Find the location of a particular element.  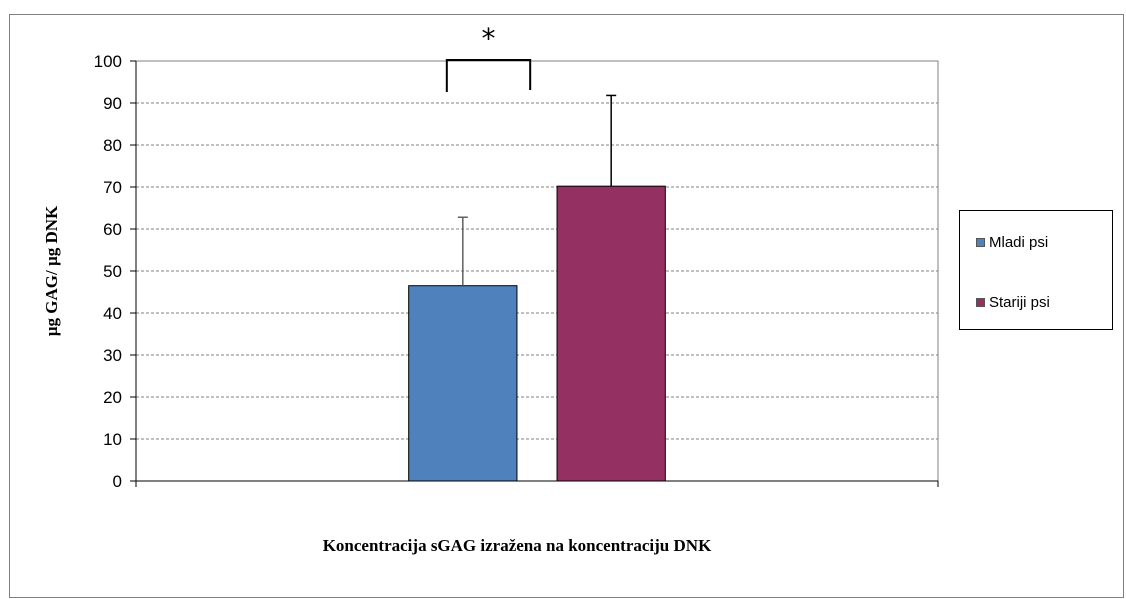

bar-stariji-psi is located at coordinates (611, 333).